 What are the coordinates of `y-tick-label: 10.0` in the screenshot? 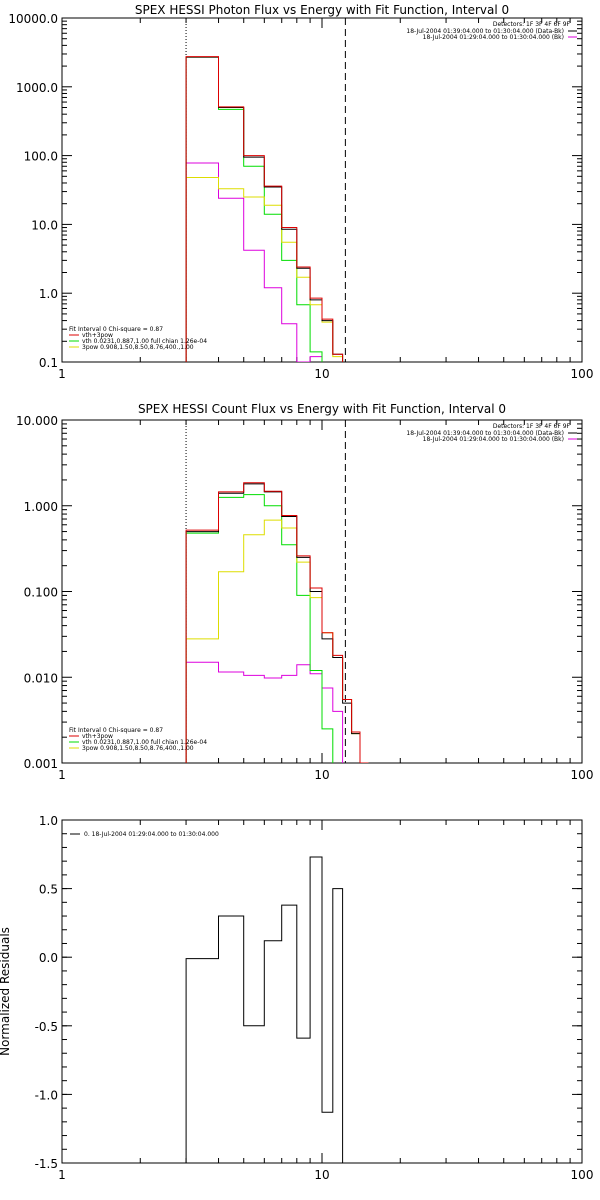 It's located at (44, 225).